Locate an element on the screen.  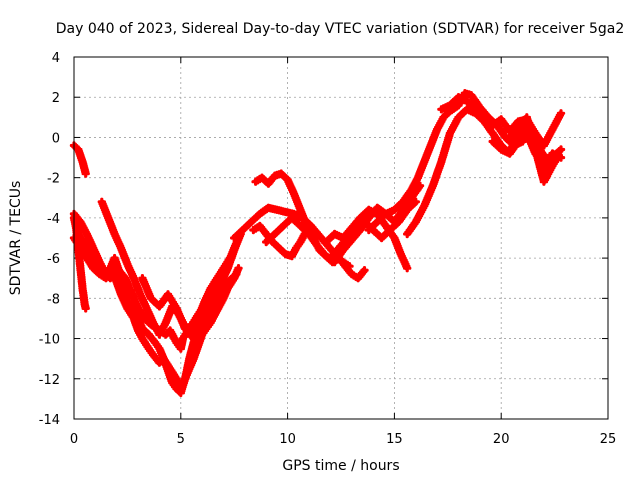
x-tick-label: 5 is located at coordinates (181, 439).